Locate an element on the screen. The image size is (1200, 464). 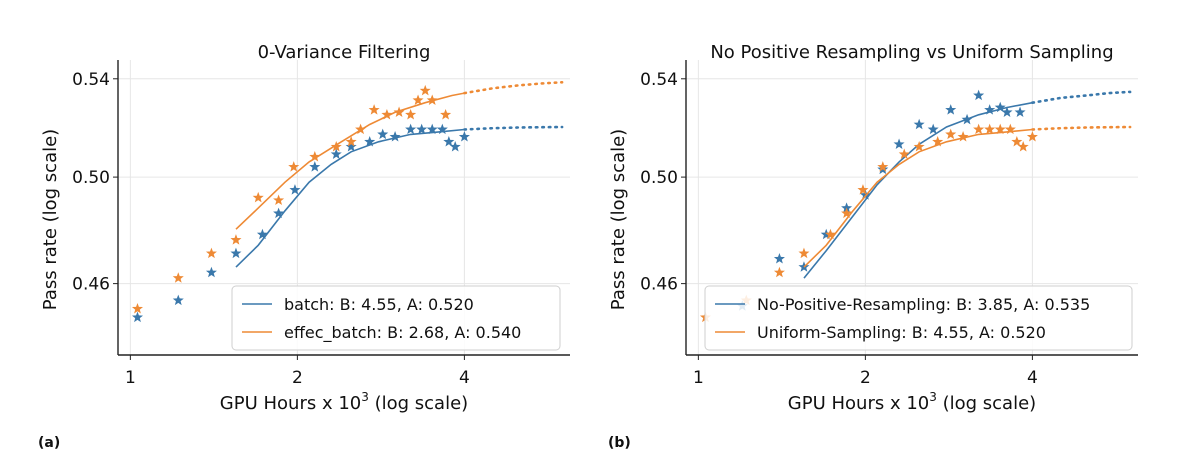
x-axis-label-main: GPU Hours x 10 is located at coordinates (290, 403).